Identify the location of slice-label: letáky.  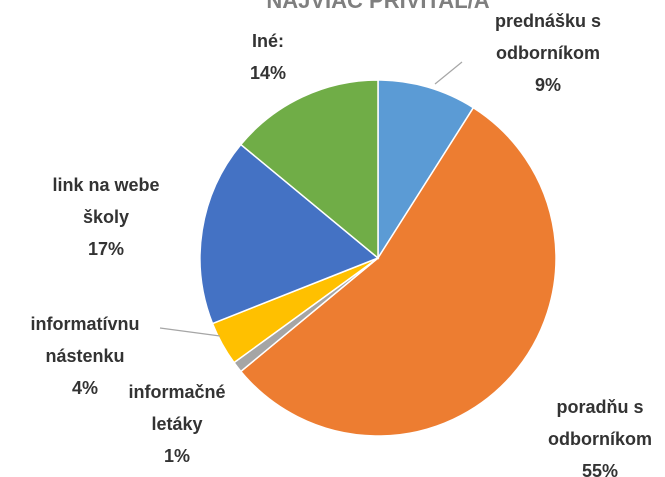
(176, 424).